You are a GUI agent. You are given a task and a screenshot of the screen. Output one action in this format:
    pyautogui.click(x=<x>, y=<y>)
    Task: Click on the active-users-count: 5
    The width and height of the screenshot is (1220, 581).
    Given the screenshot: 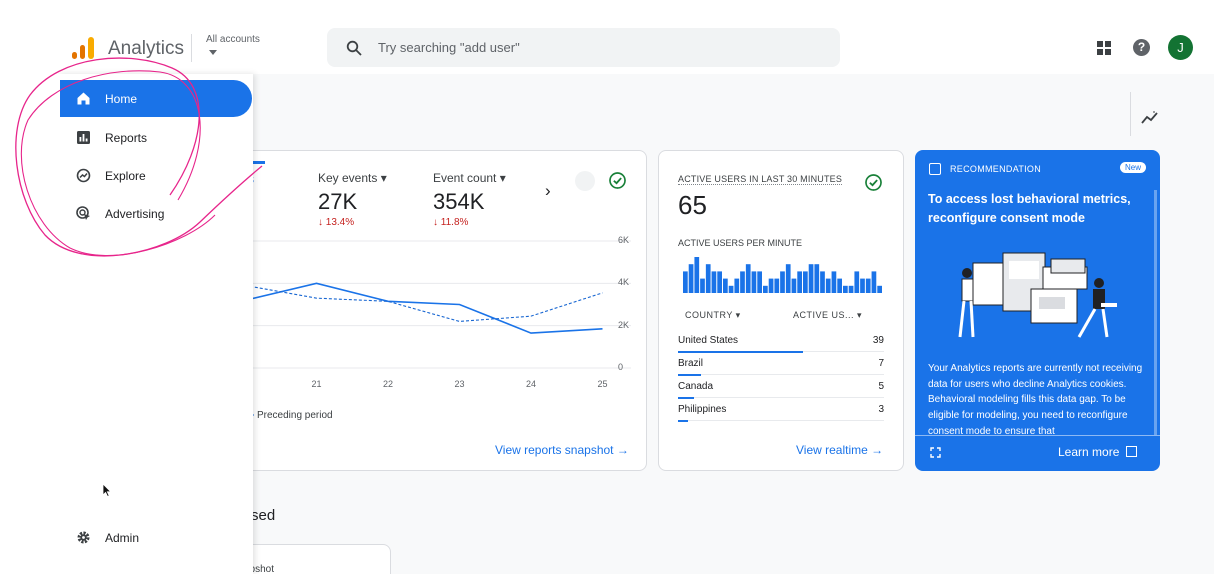 What is the action you would take?
    pyautogui.click(x=881, y=386)
    